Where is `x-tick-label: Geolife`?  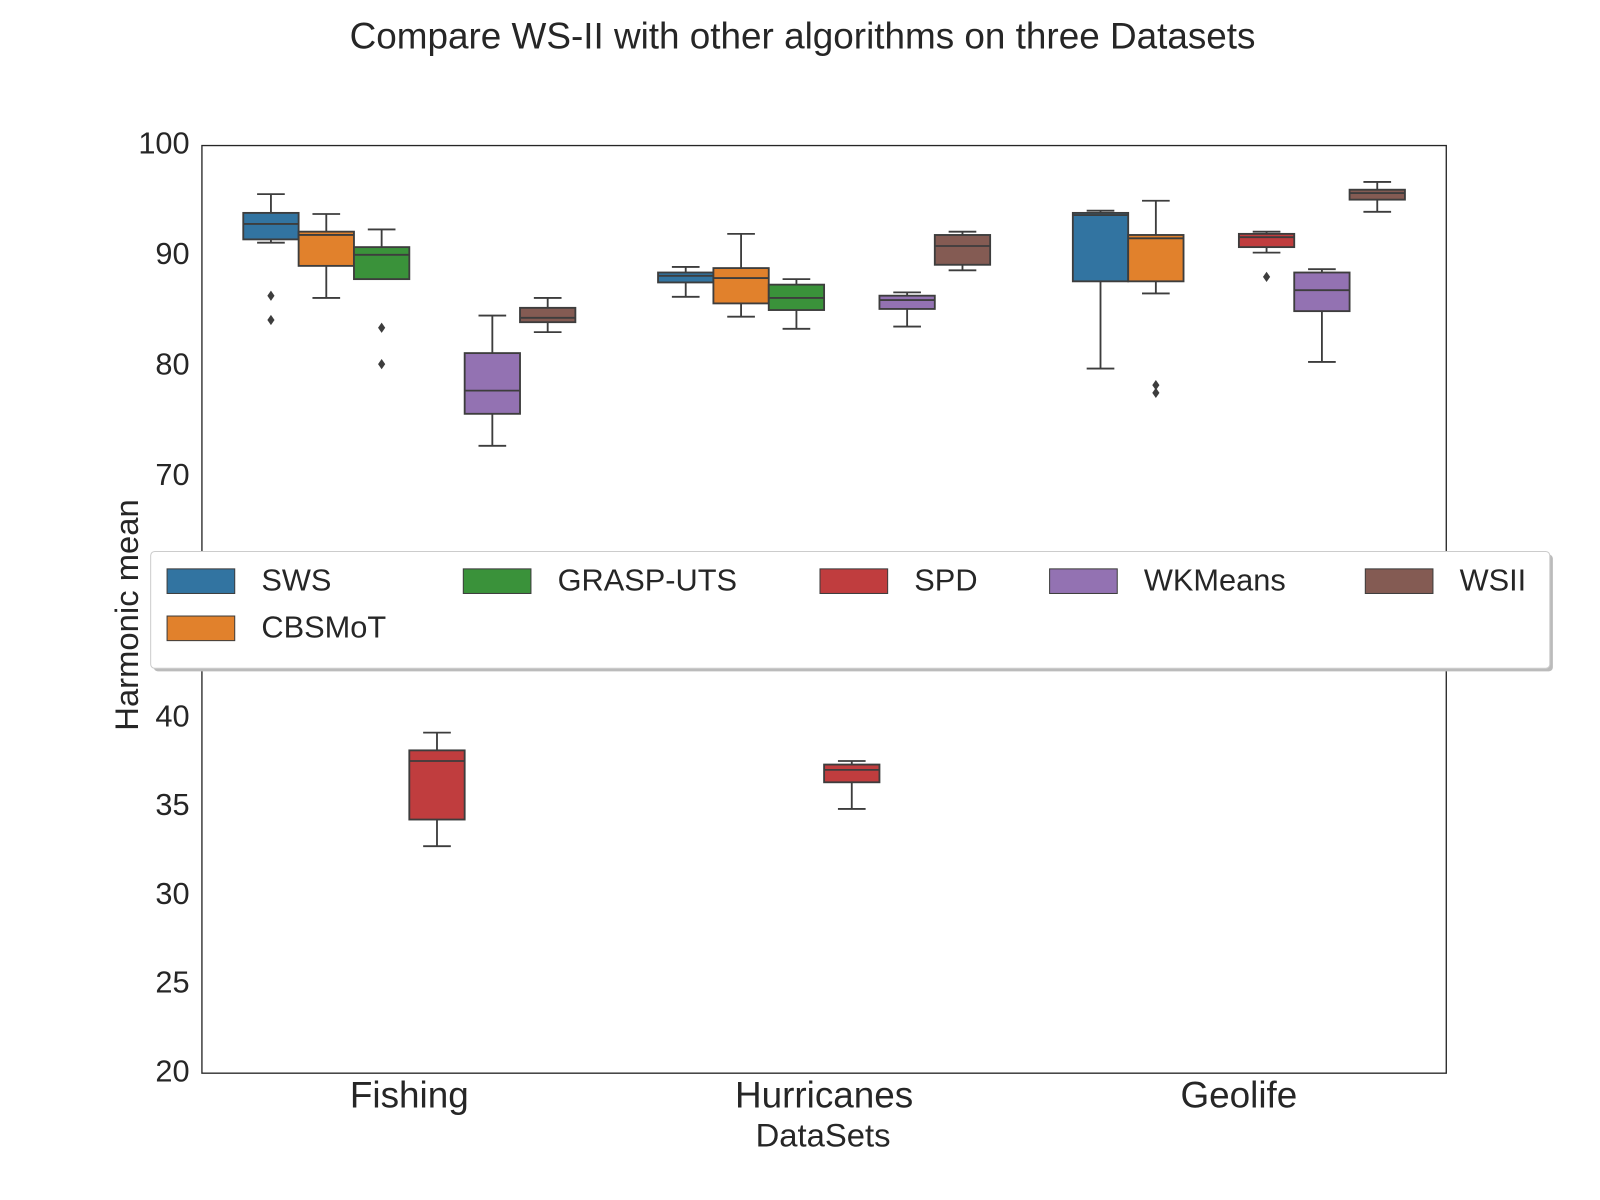 x-tick-label: Geolife is located at coordinates (1238, 1095).